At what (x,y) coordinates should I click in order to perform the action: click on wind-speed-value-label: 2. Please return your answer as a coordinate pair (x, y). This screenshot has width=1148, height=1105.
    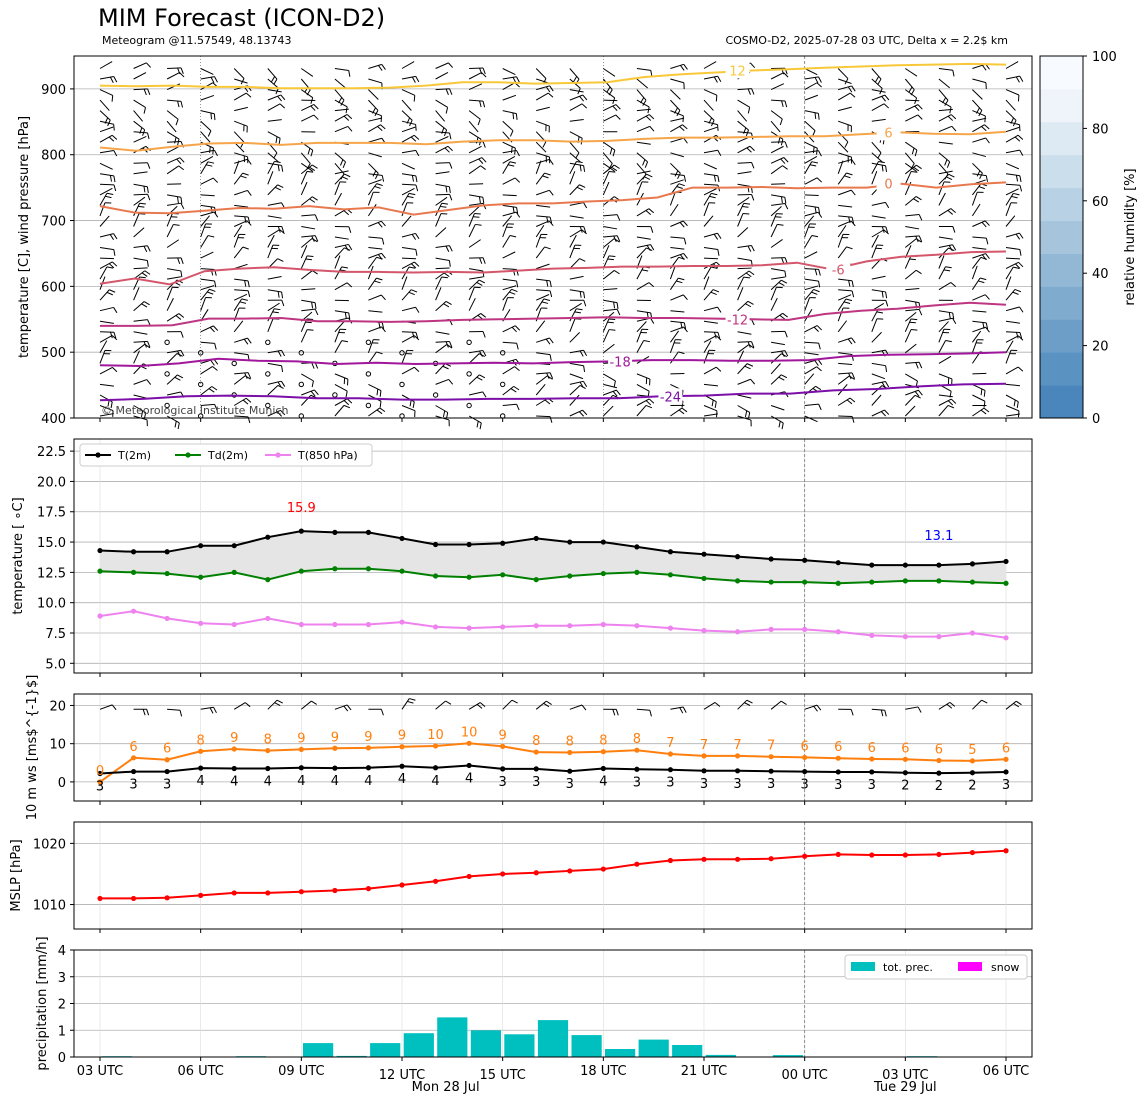
    Looking at the image, I should click on (972, 786).